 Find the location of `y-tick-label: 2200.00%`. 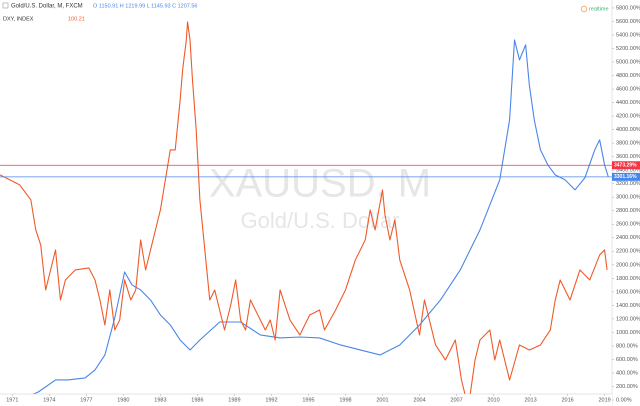

y-tick-label: 2200.00% is located at coordinates (628, 252).